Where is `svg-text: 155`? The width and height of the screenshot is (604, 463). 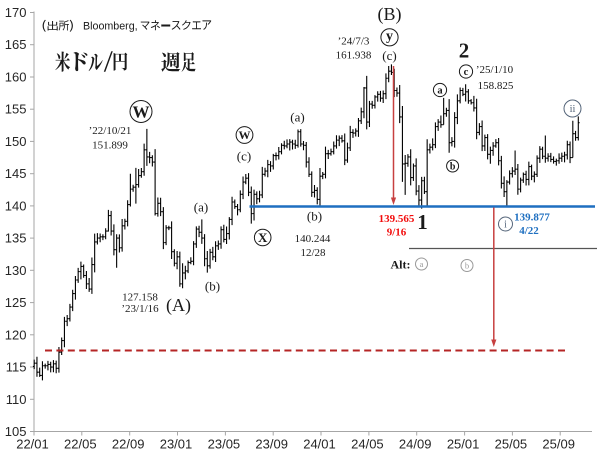 svg-text: 155 is located at coordinates (16, 109).